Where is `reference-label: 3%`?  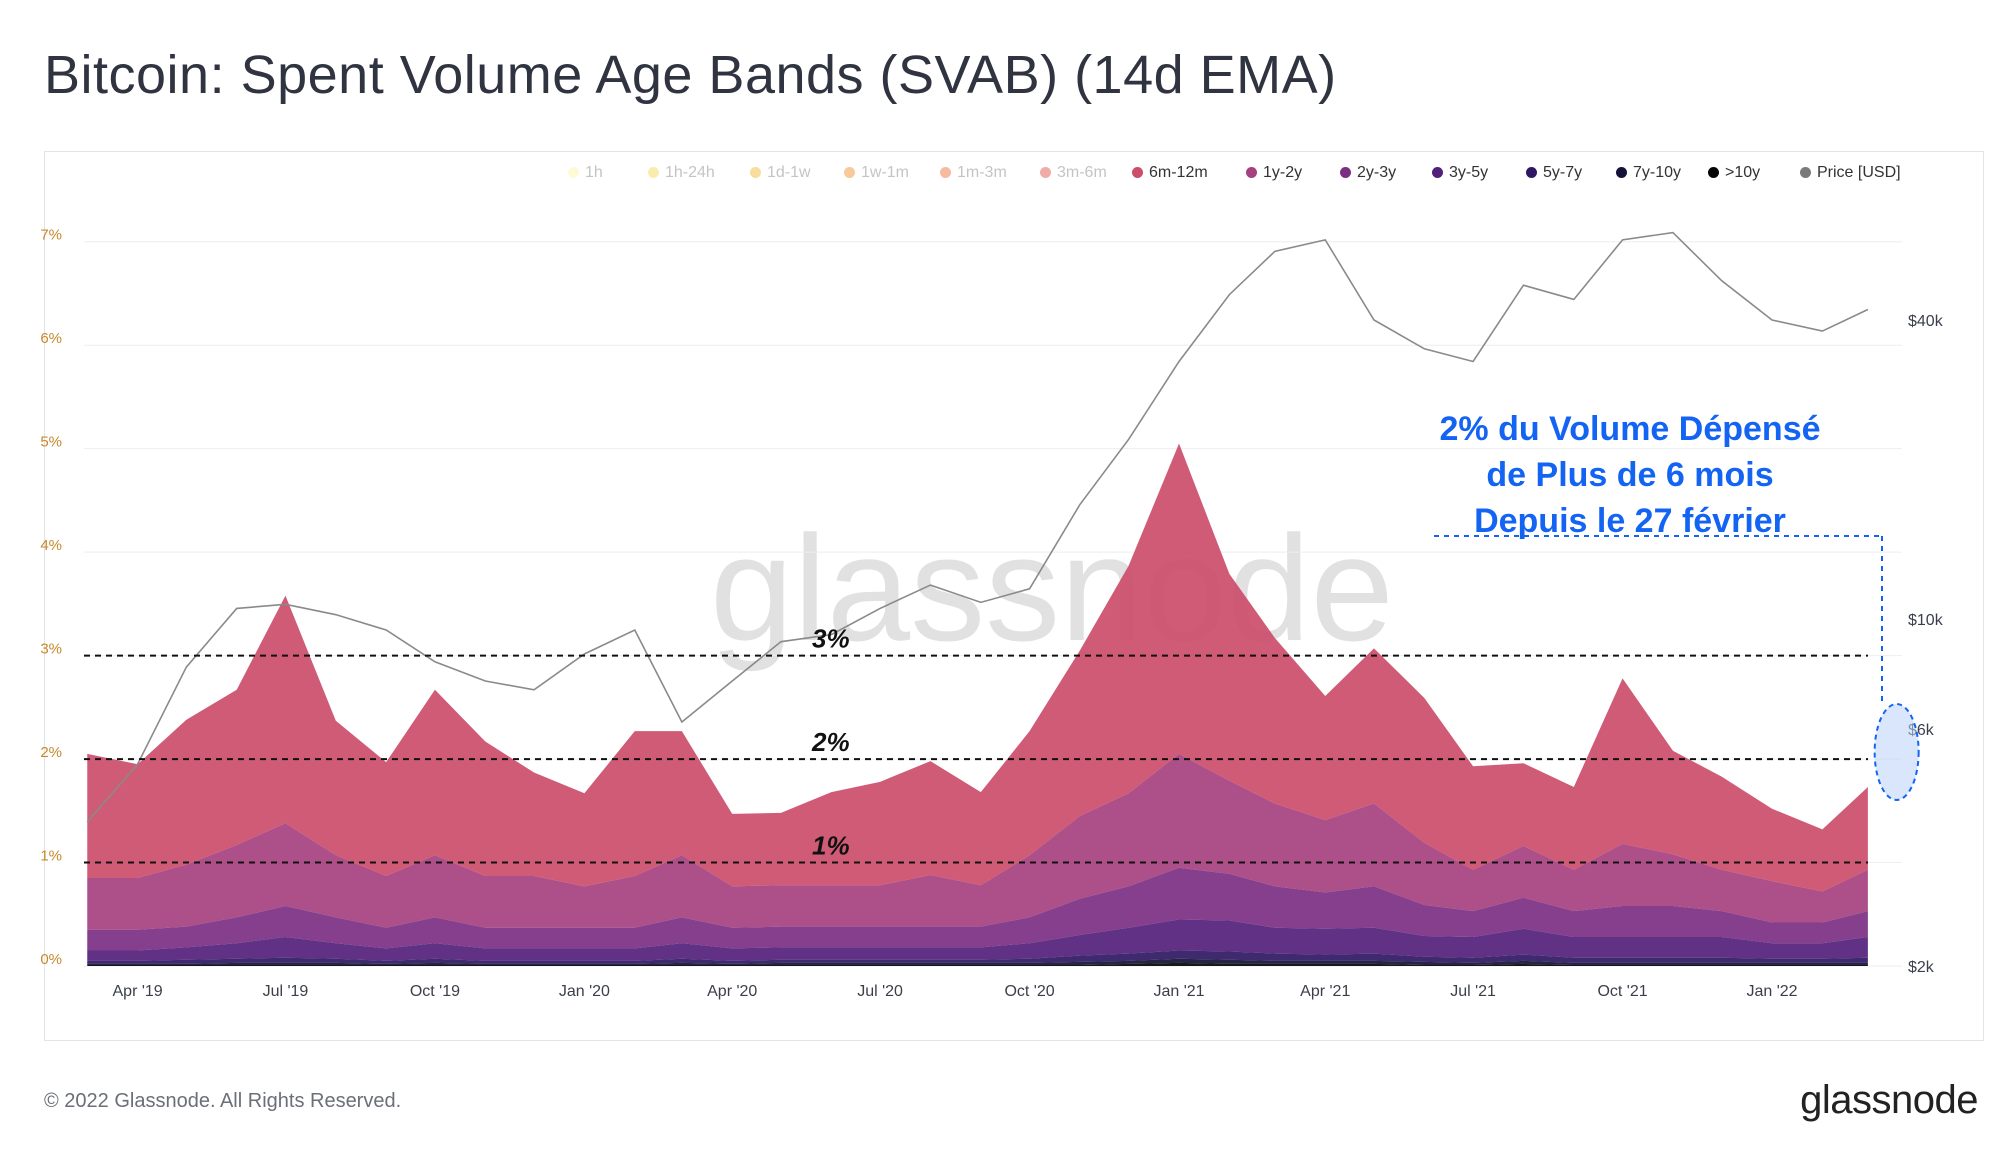 reference-label: 3% is located at coordinates (831, 639).